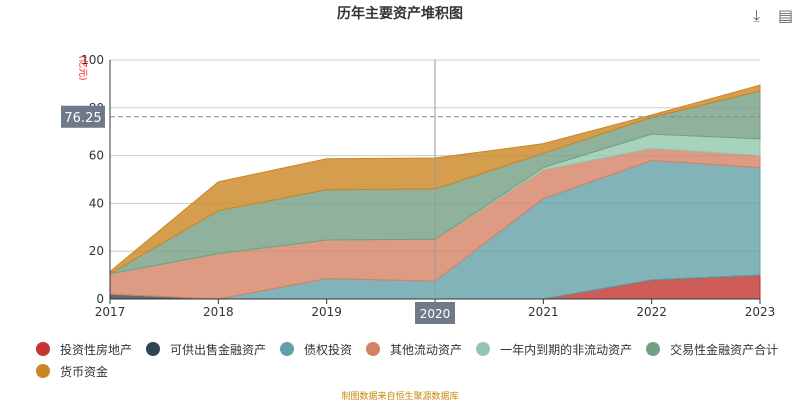 The width and height of the screenshot is (800, 402). I want to click on crosshair-x-label: 2020, so click(435, 314).